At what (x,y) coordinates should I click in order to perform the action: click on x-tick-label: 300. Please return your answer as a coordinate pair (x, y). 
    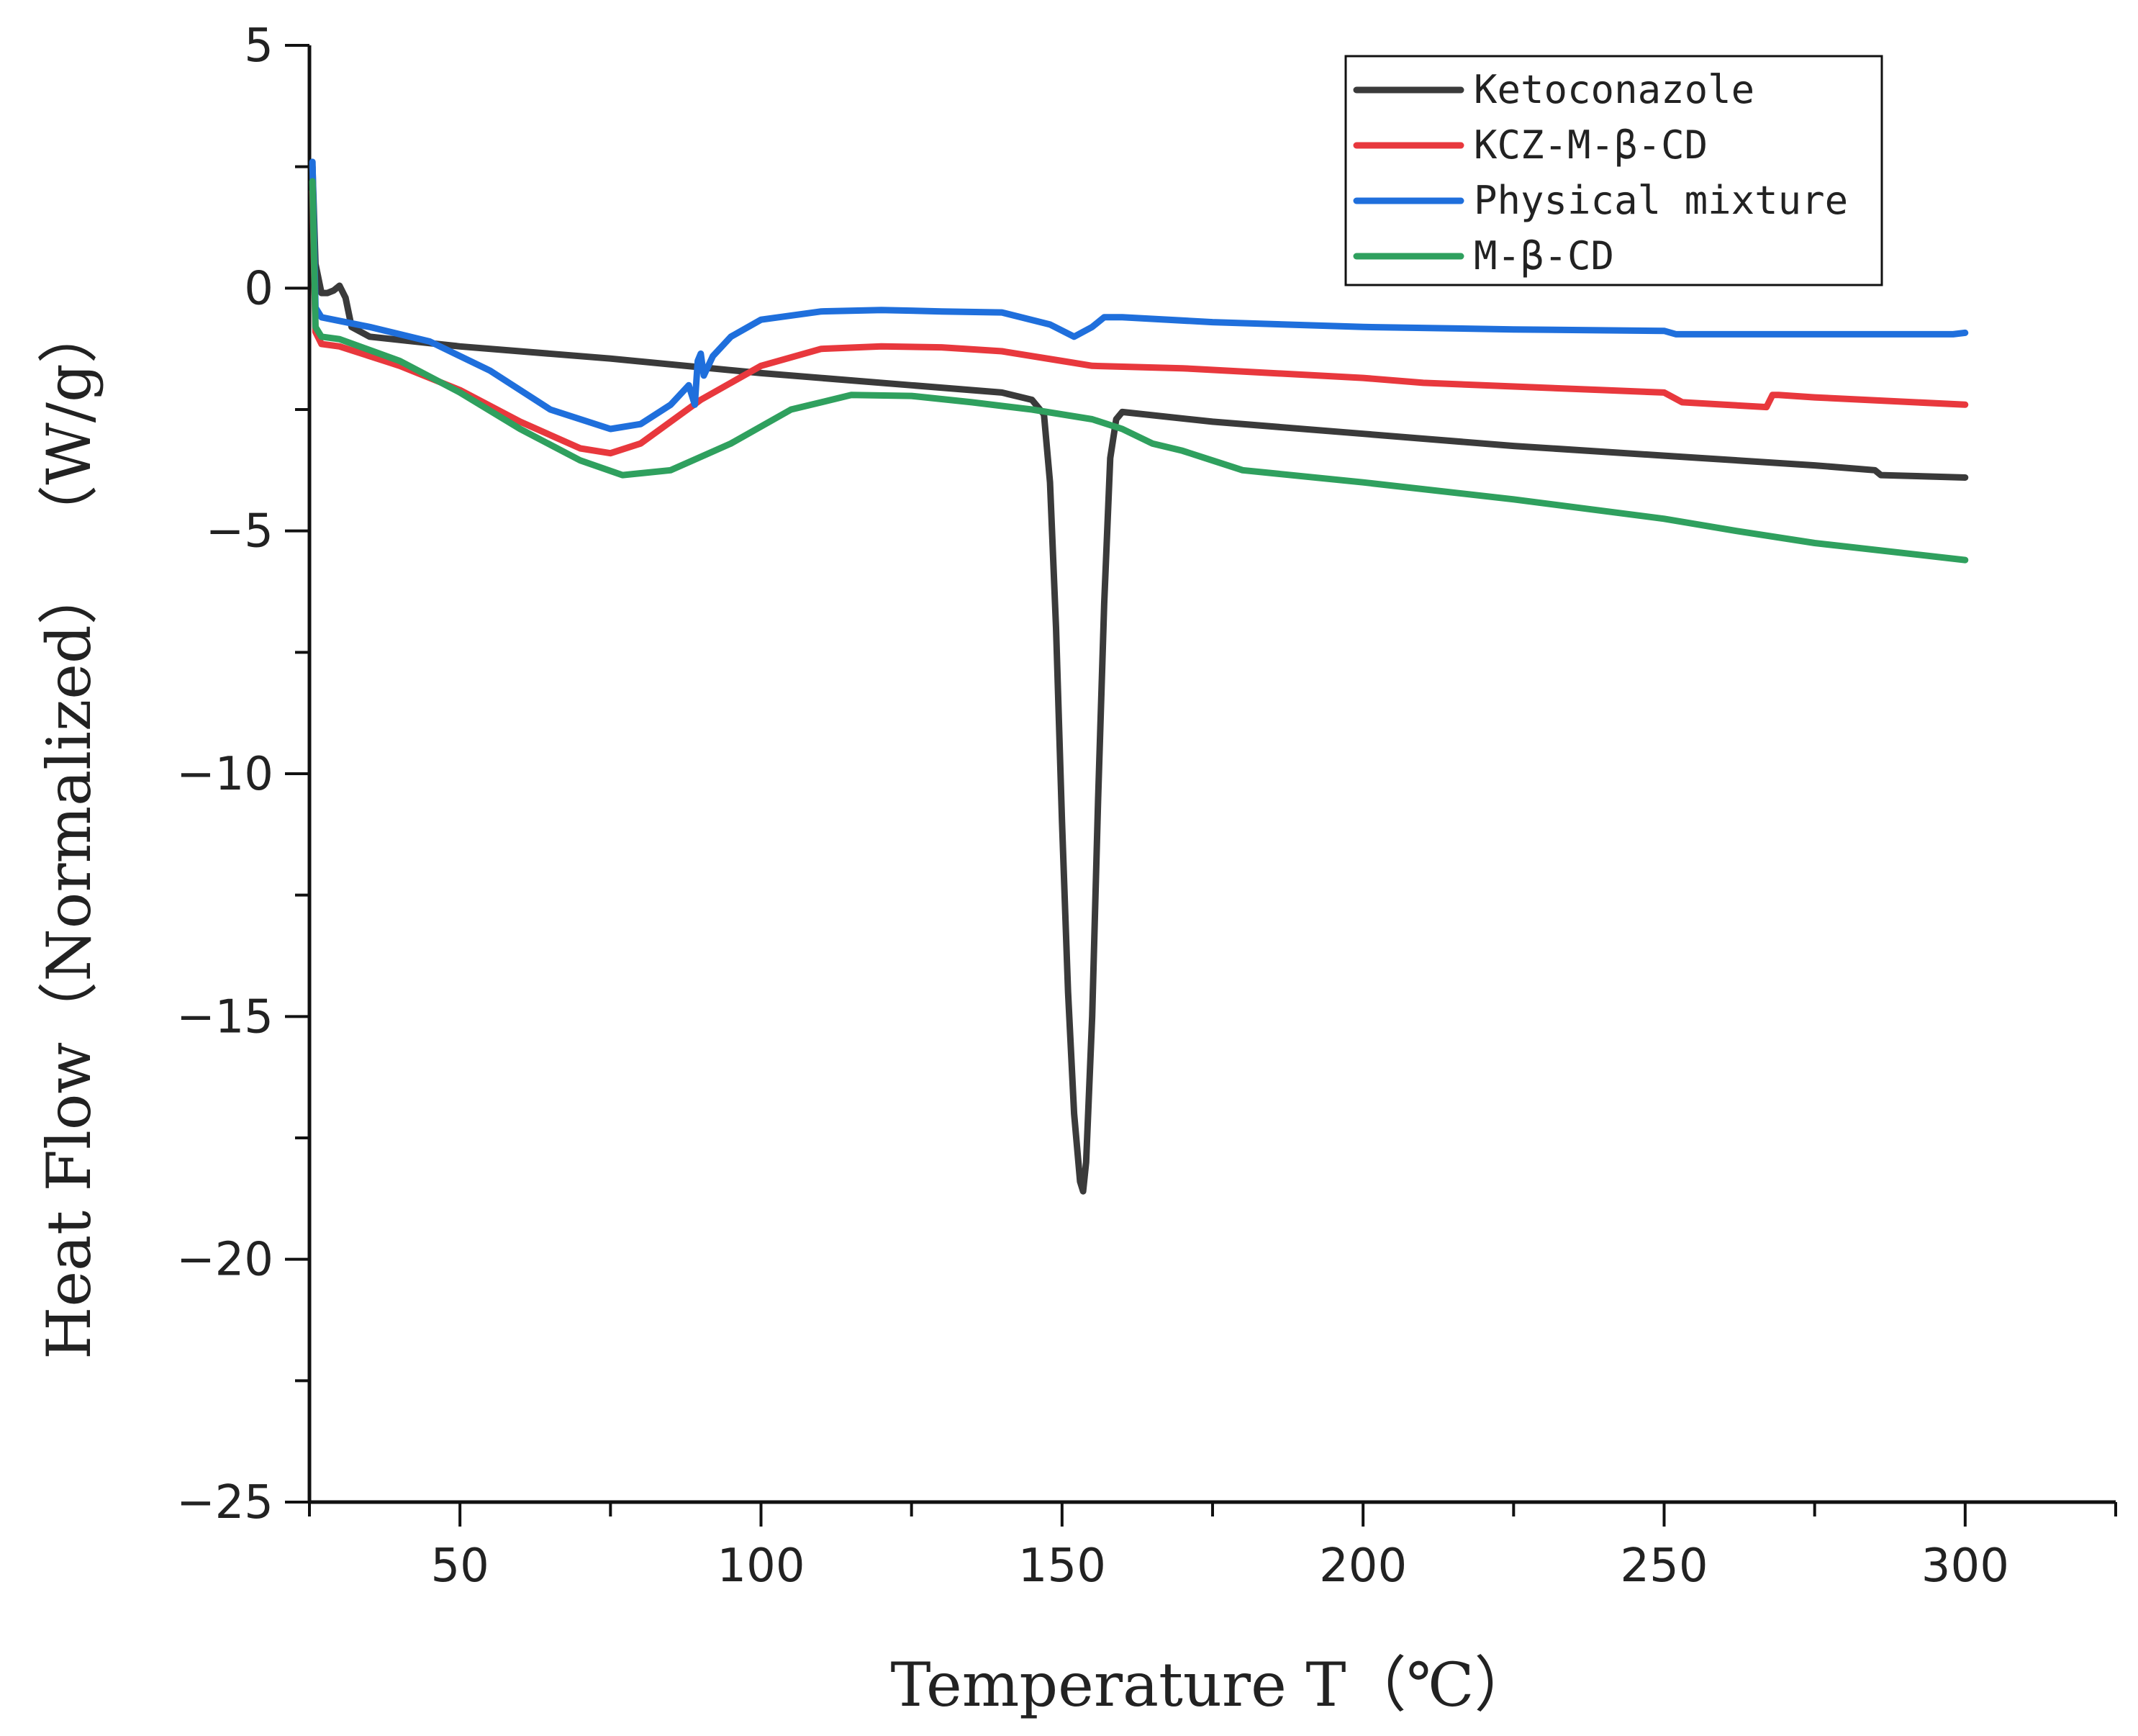
    Looking at the image, I should click on (1965, 1567).